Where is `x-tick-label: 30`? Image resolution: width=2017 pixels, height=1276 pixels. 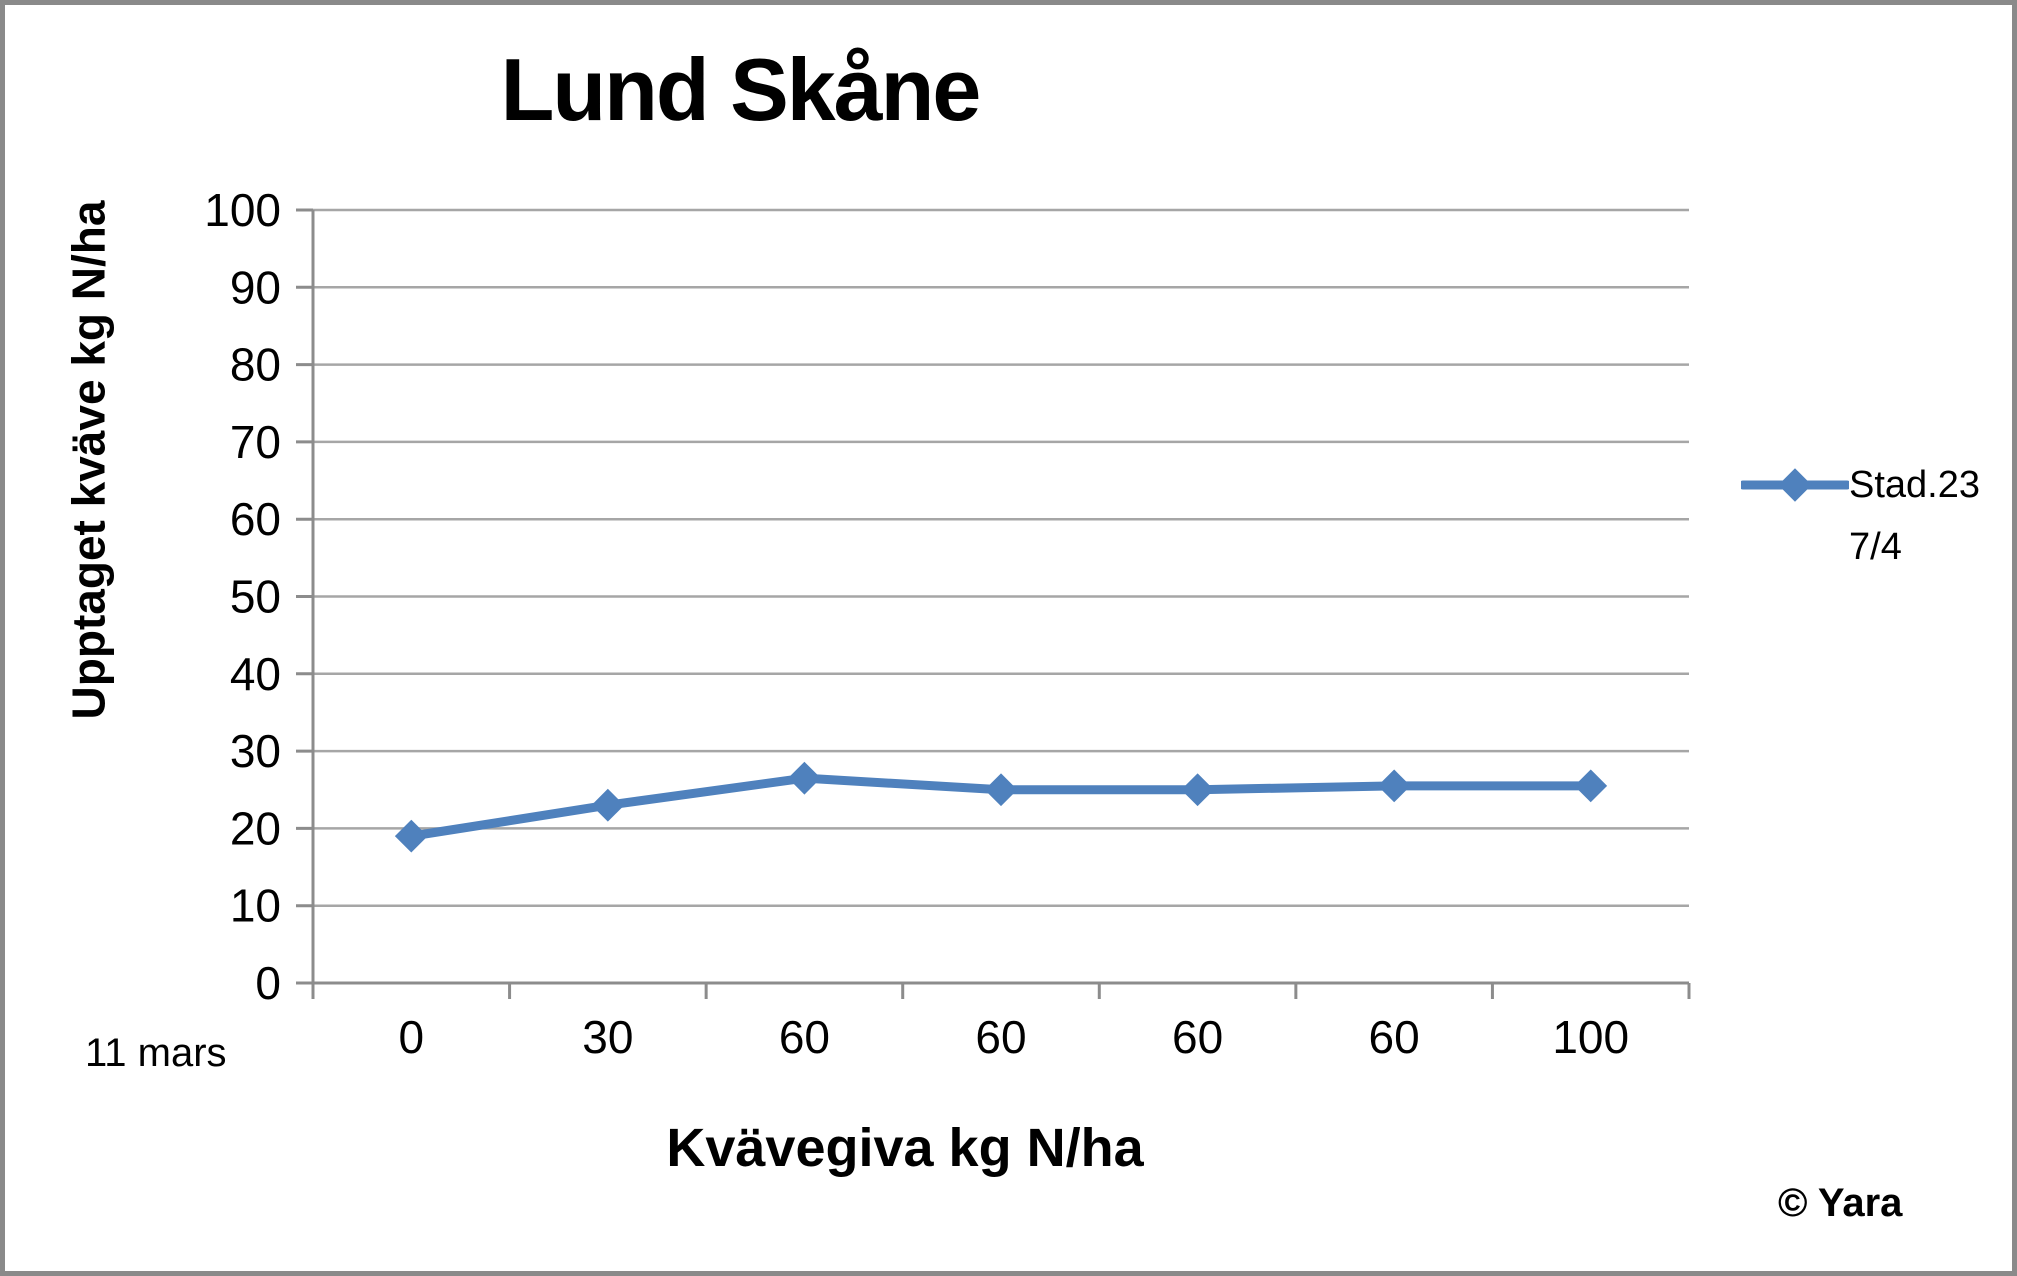
x-tick-label: 30 is located at coordinates (607, 1037).